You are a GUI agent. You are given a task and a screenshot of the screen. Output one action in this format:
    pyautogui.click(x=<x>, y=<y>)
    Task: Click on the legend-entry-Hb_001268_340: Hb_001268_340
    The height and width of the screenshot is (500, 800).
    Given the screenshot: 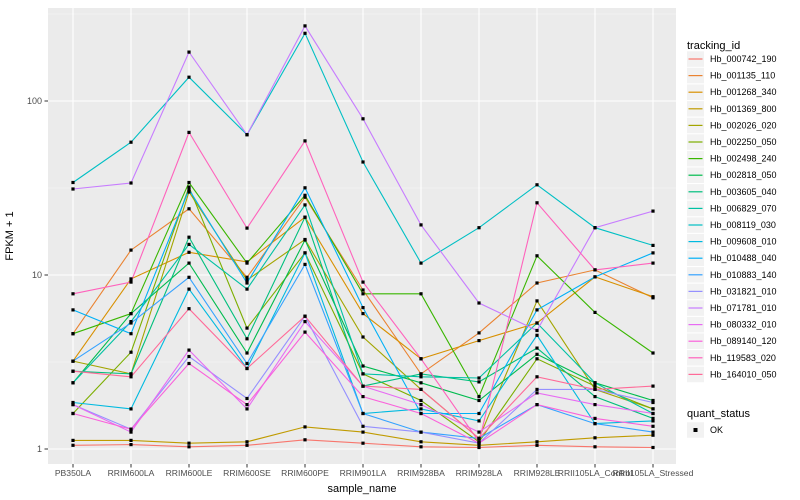 What is the action you would take?
    pyautogui.click(x=732, y=92)
    